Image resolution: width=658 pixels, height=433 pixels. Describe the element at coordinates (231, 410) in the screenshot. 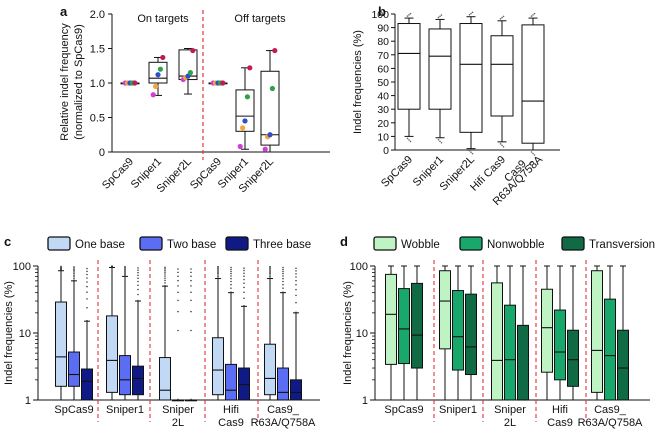

I see `panel-c-x-label: Hifi` at that location.